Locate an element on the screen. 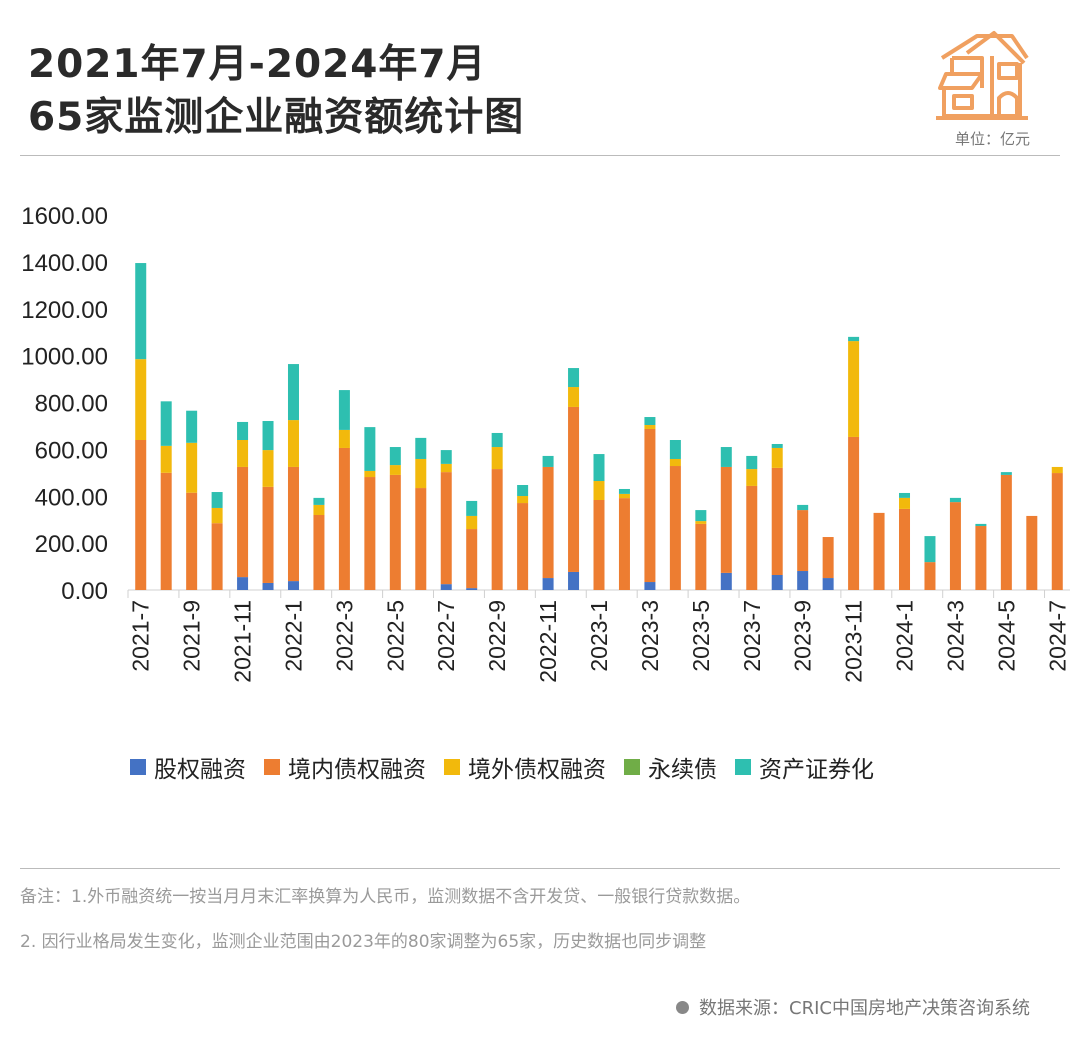 This screenshot has width=1080, height=1040. bar-segment-2024-1-境内债权融资 is located at coordinates (905, 549).